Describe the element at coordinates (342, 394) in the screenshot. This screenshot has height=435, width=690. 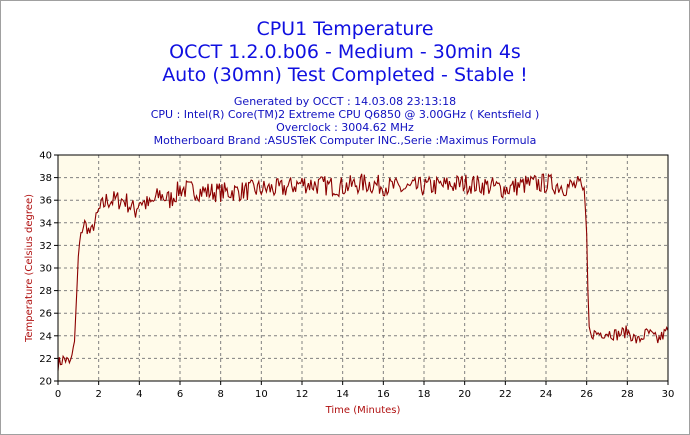
I see `x-tick-label: 14` at that location.